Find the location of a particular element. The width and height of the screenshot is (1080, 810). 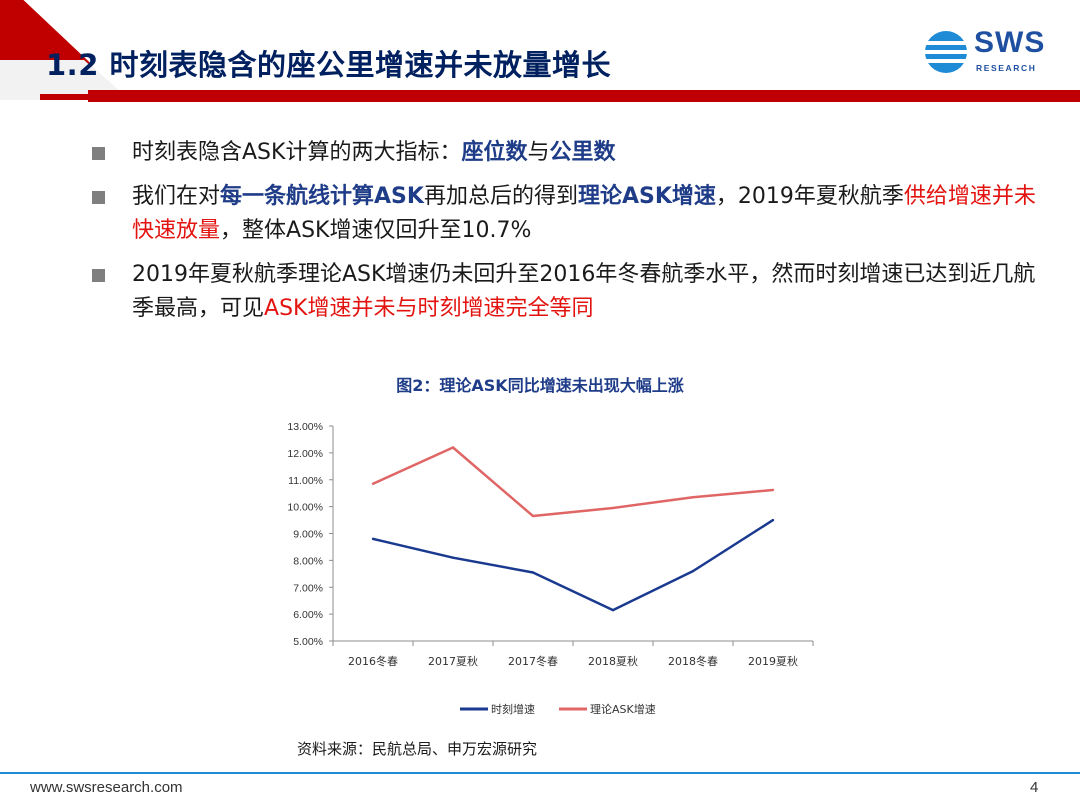

header-red-bar is located at coordinates (584, 96).